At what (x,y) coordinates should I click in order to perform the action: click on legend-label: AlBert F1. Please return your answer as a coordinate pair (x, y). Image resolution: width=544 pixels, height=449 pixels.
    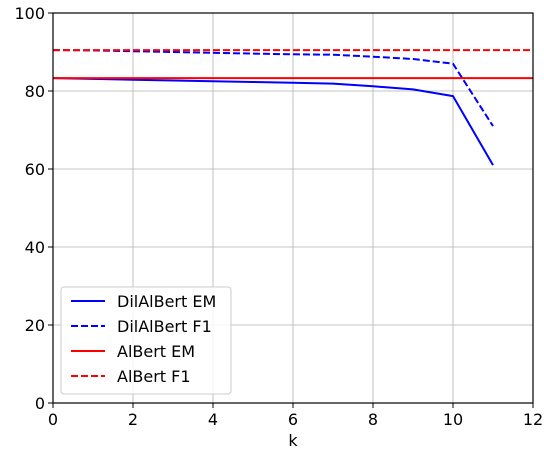
    Looking at the image, I should click on (154, 376).